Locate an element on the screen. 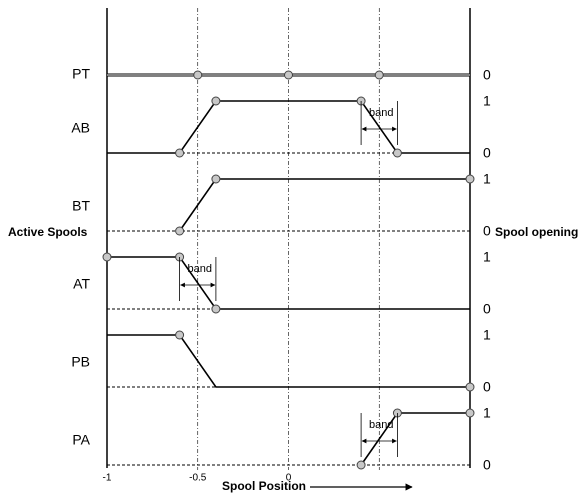  x-tick-label: -0.5 is located at coordinates (198, 478).